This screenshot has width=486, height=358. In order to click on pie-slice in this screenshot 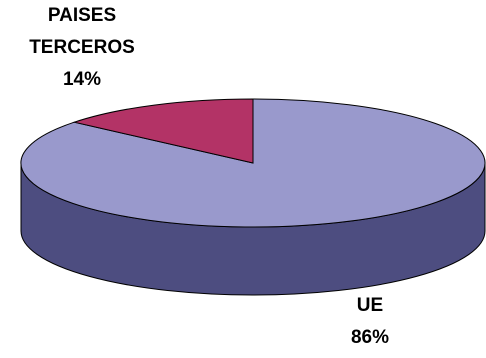, I will do `click(163, 131)`.